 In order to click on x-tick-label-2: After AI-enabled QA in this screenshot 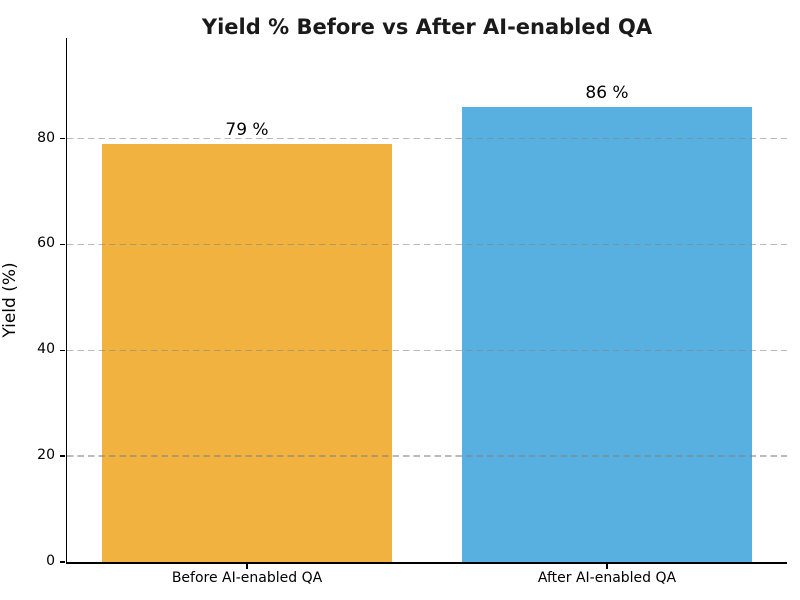, I will do `click(607, 578)`.